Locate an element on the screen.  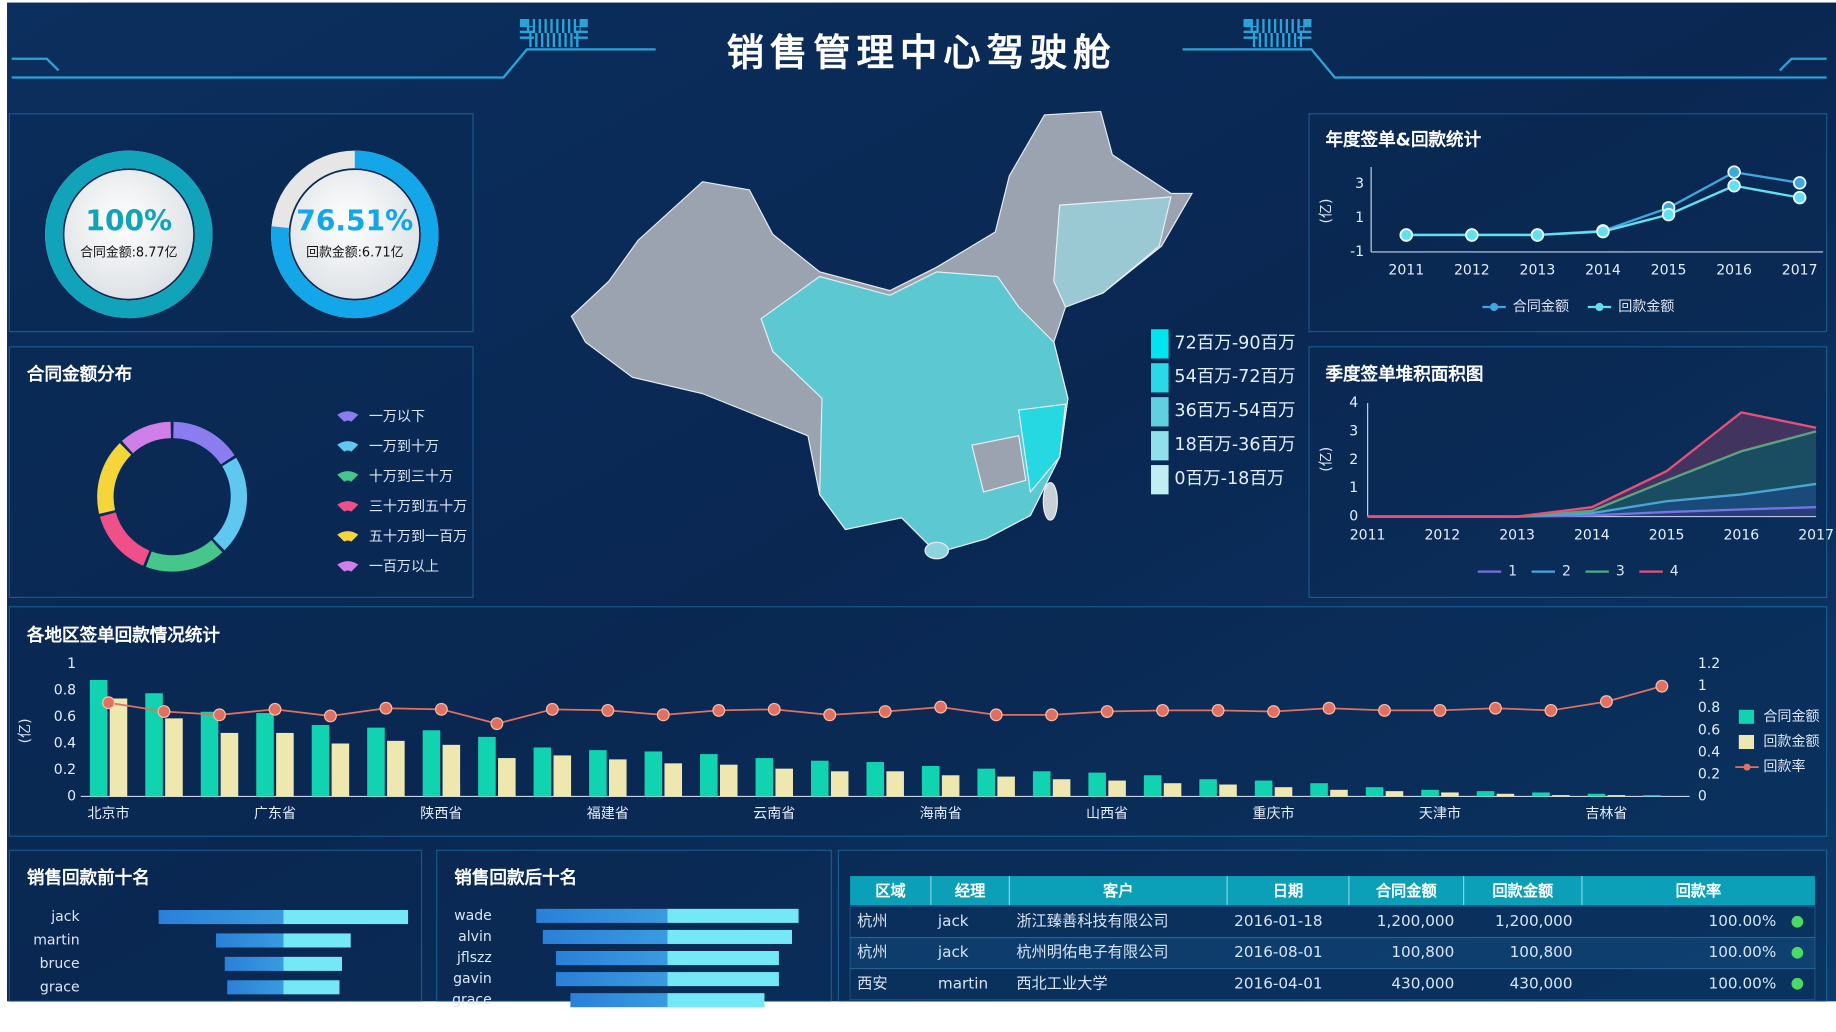
x-tick-label: 陕西省 is located at coordinates (441, 814).